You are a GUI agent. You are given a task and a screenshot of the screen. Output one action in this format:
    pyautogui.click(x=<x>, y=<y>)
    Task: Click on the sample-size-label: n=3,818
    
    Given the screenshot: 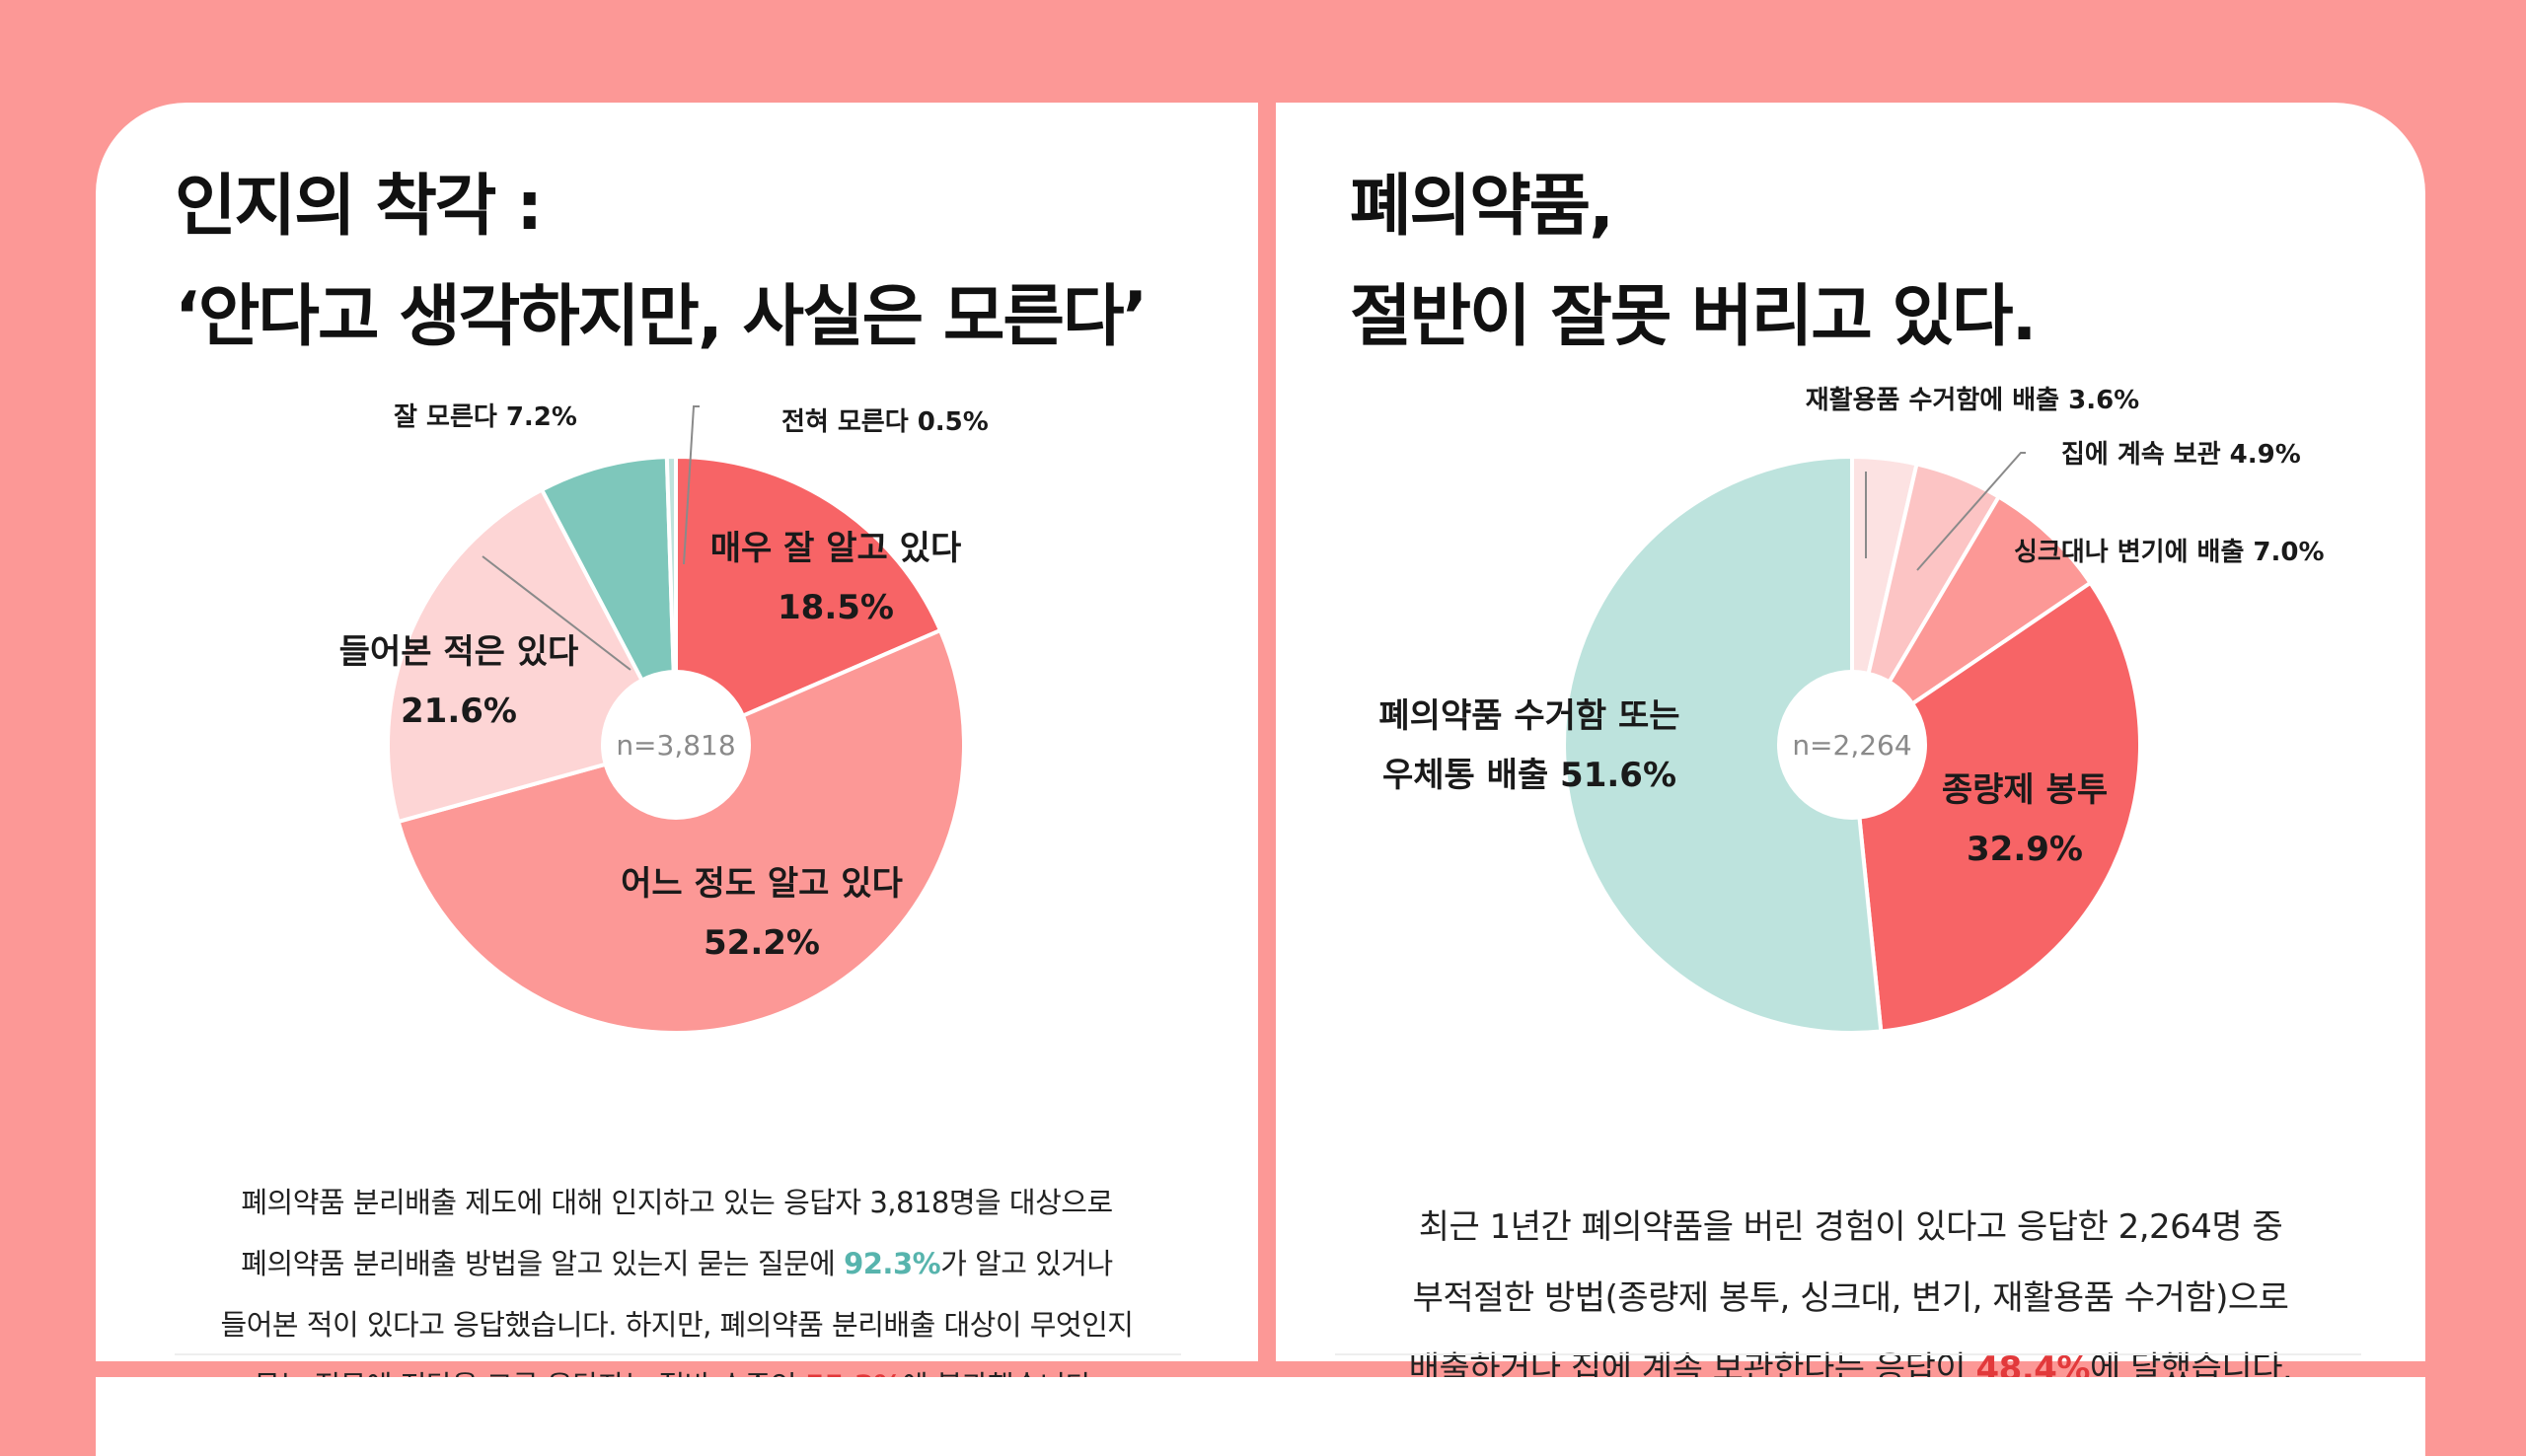 What is the action you would take?
    pyautogui.click(x=675, y=745)
    